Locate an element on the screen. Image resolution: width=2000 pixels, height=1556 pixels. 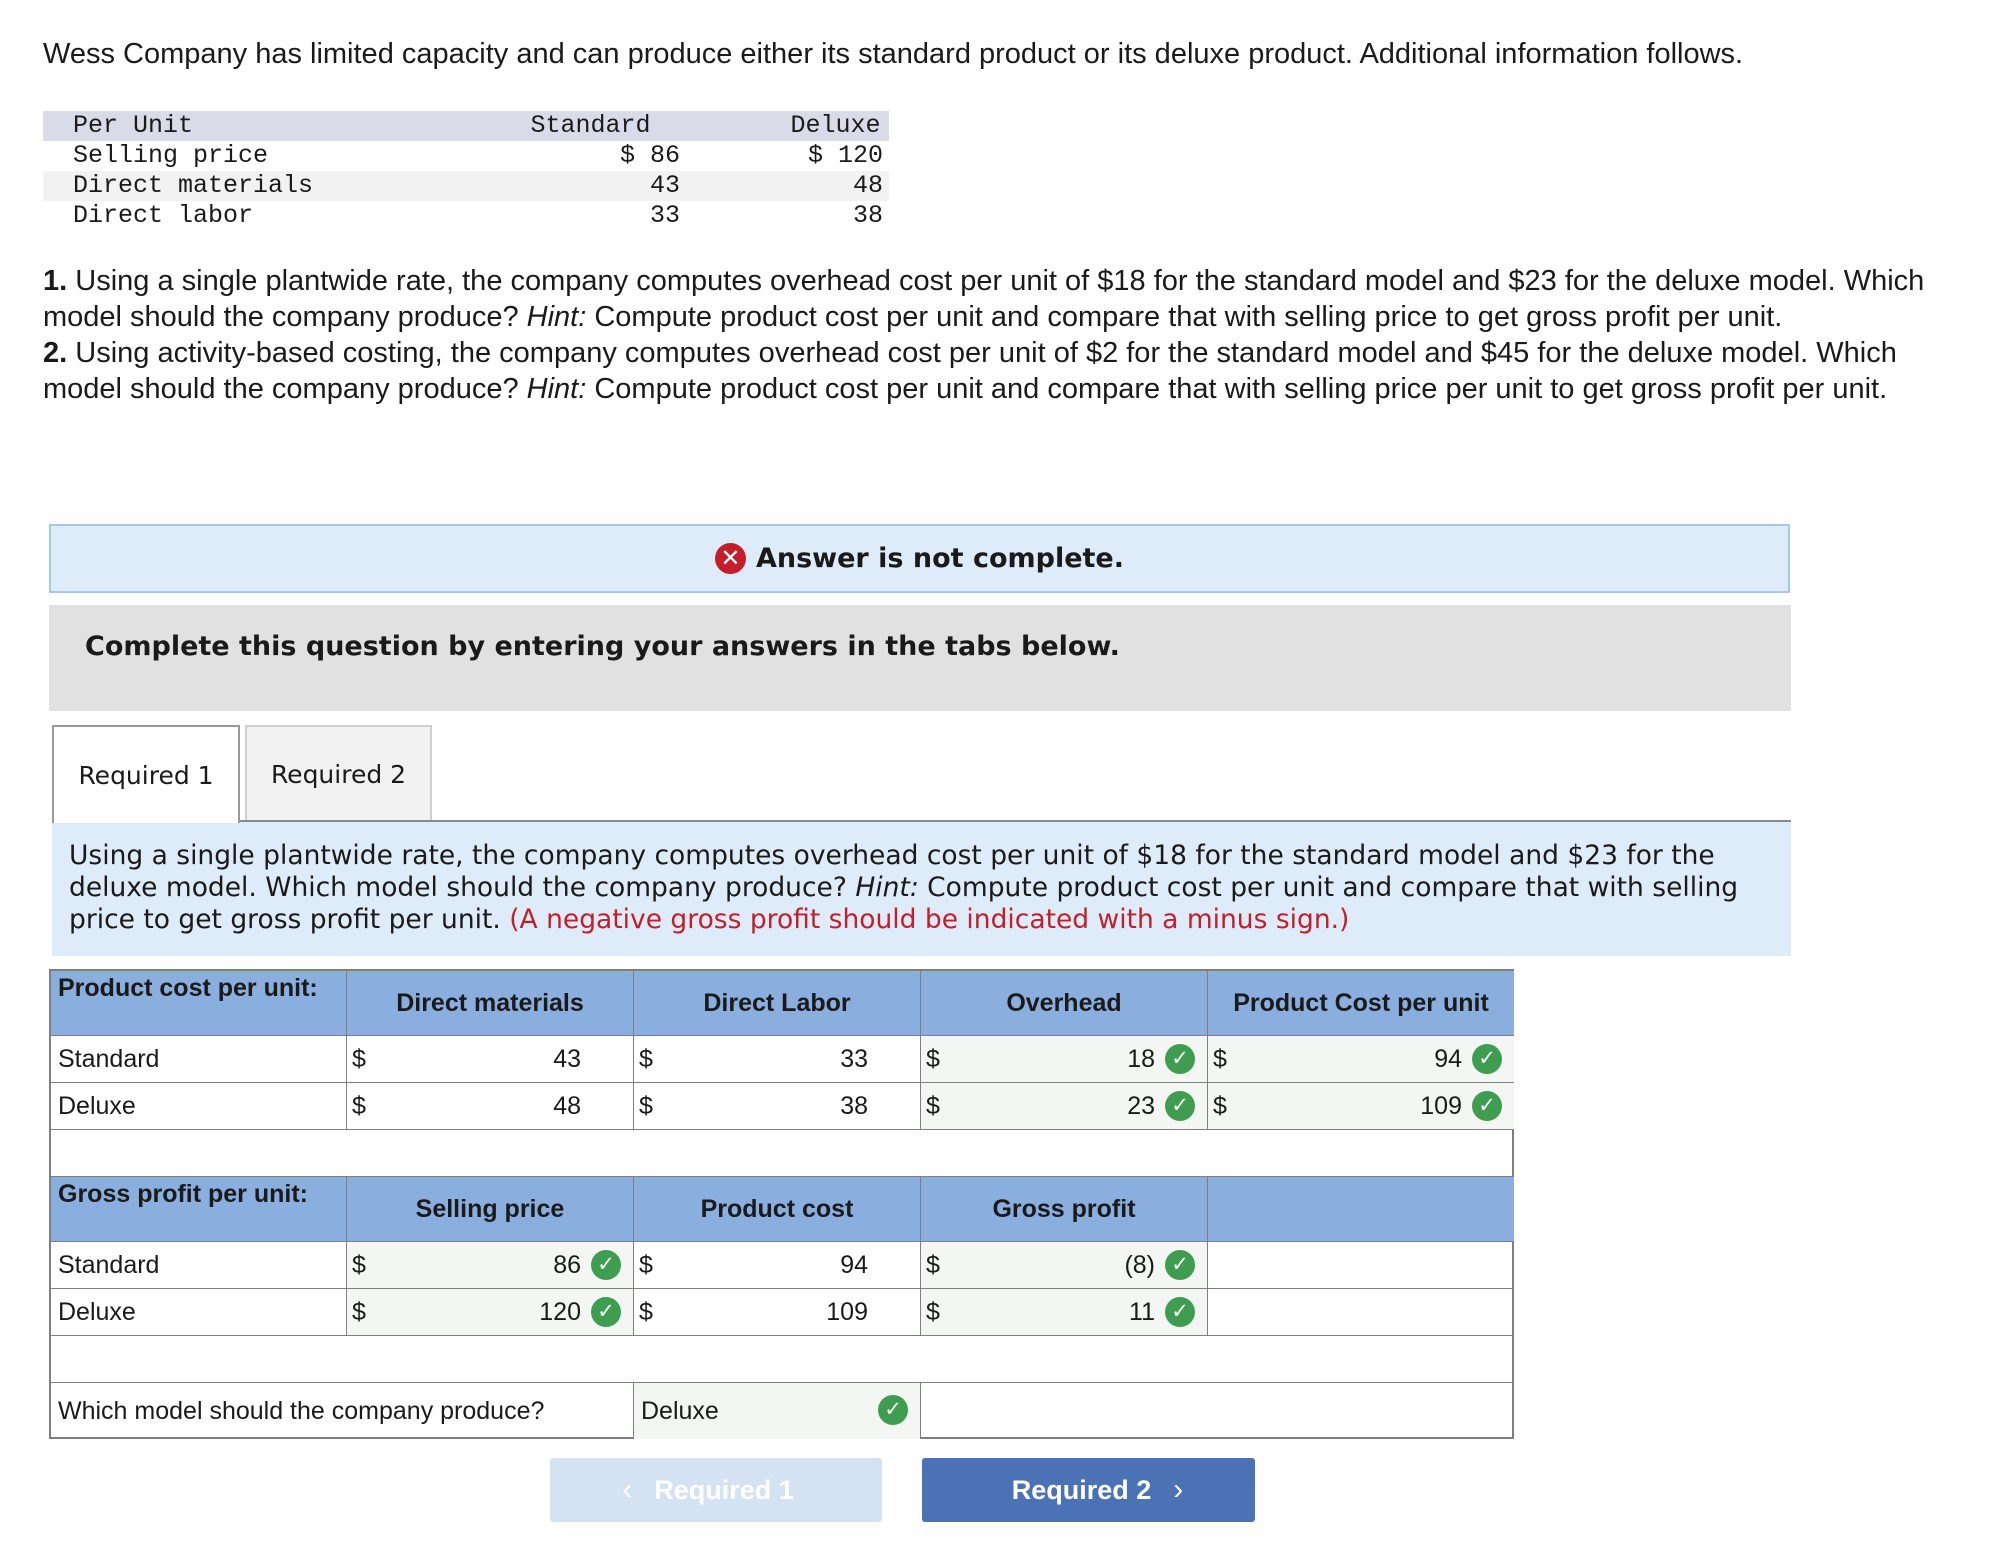
gp-deluxe-input: 11 is located at coordinates (1142, 1312).